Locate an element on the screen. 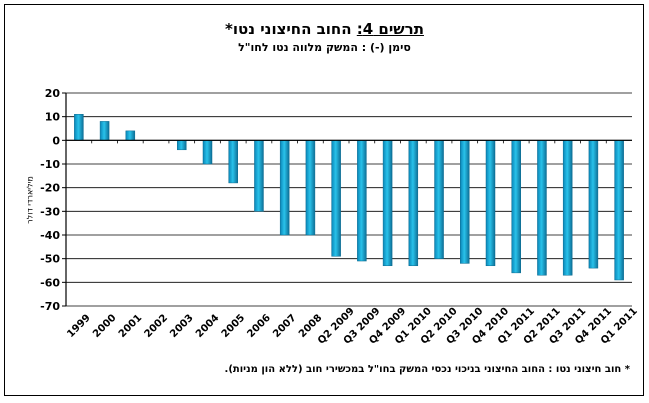  y-tick-label: -40 is located at coordinates (50, 235).